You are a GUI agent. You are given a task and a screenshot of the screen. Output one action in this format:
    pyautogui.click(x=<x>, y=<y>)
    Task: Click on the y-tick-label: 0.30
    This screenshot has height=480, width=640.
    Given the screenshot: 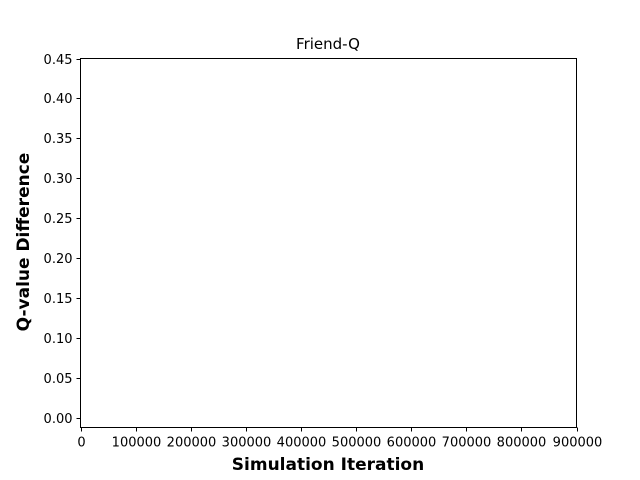 What is the action you would take?
    pyautogui.click(x=58, y=179)
    